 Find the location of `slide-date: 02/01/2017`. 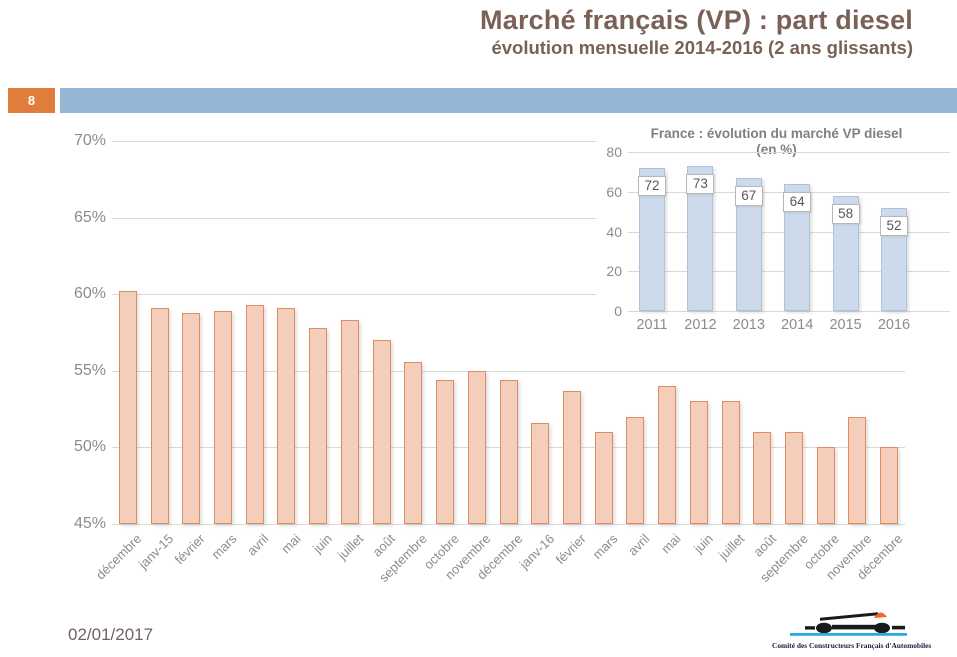

slide-date: 02/01/2017 is located at coordinates (111, 634).